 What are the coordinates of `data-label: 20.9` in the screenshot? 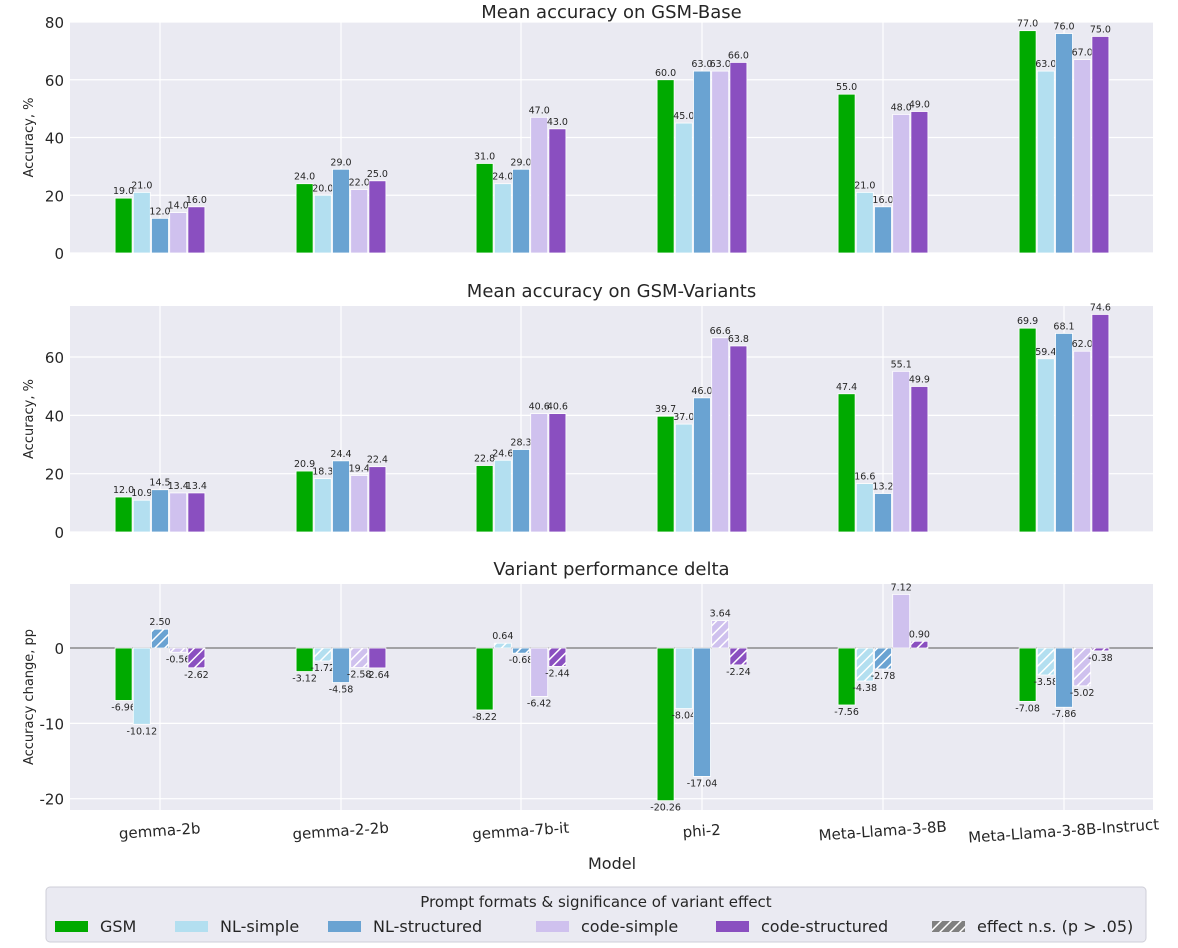 It's located at (304, 464).